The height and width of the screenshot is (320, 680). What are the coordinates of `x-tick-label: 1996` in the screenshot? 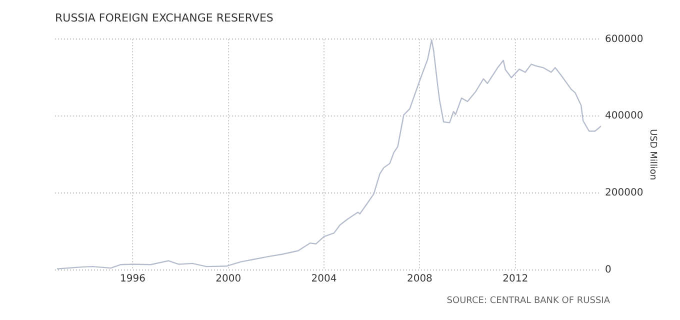 It's located at (133, 279).